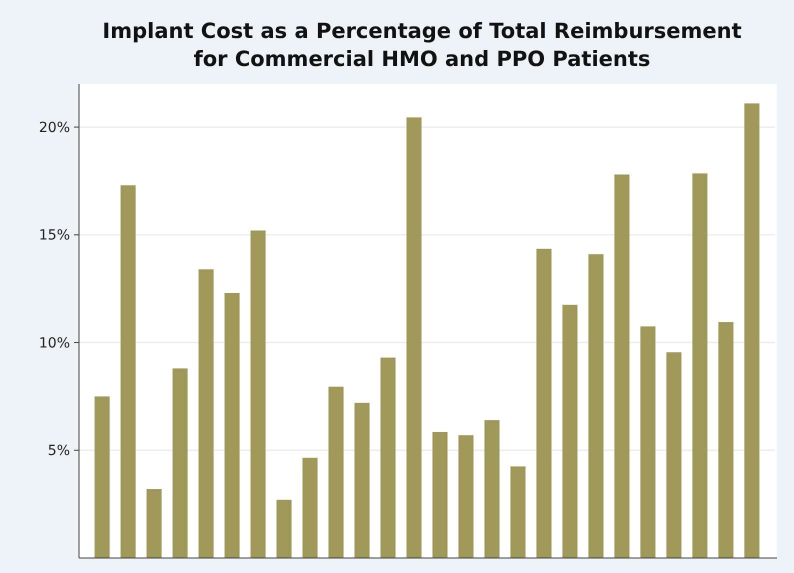 This screenshot has width=794, height=573. Describe the element at coordinates (422, 45) in the screenshot. I see `chart-title: Implant Cost as a Percentage of Total Reimbursement for Commercial HMO and PPO Patients` at that location.